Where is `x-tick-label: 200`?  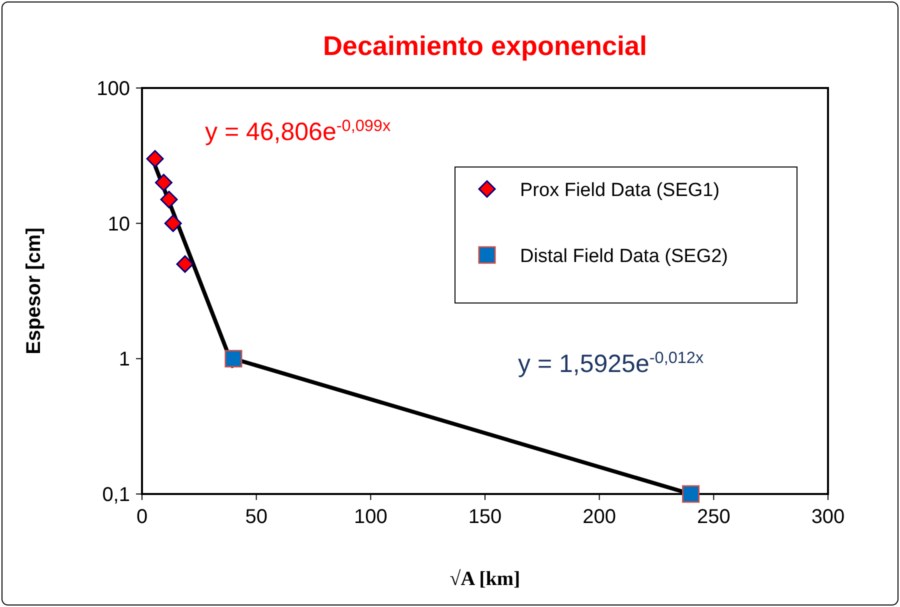 x-tick-label: 200 is located at coordinates (599, 517).